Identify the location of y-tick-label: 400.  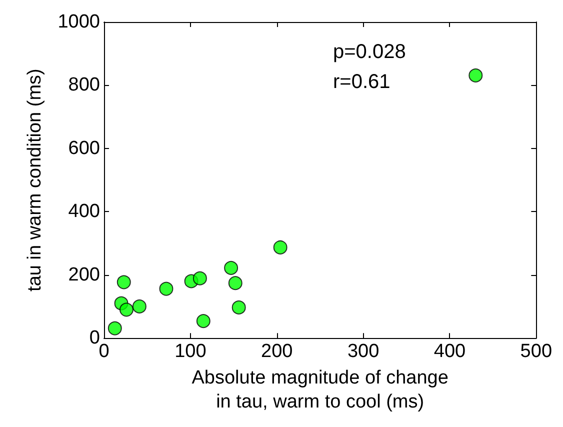
(84, 211).